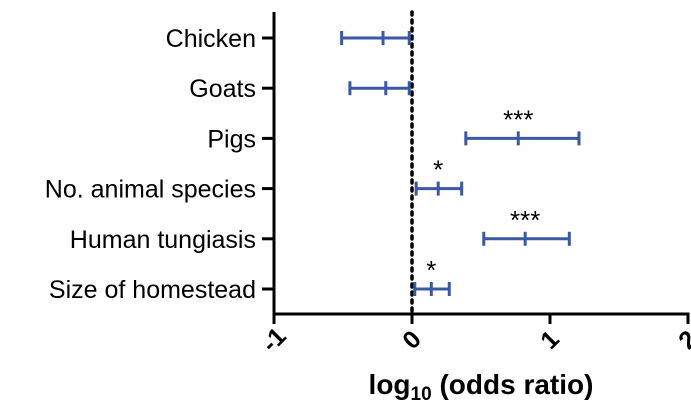 This screenshot has height=419, width=691. I want to click on y-tick-label: Human tungiasis, so click(163, 240).